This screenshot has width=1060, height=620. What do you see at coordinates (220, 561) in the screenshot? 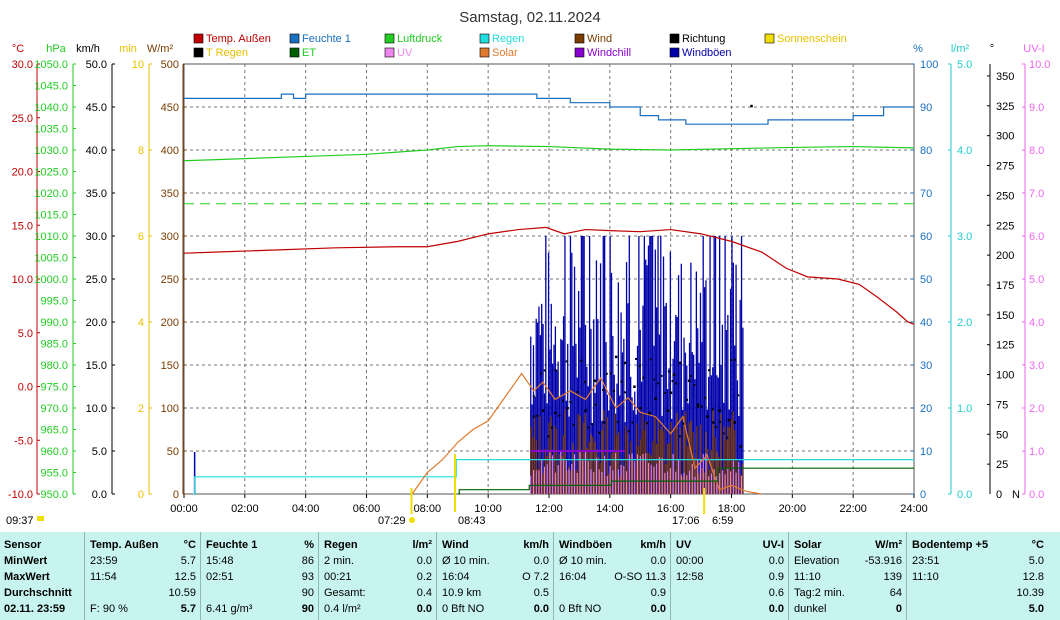
I see `cell-label: 15:48` at bounding box center [220, 561].